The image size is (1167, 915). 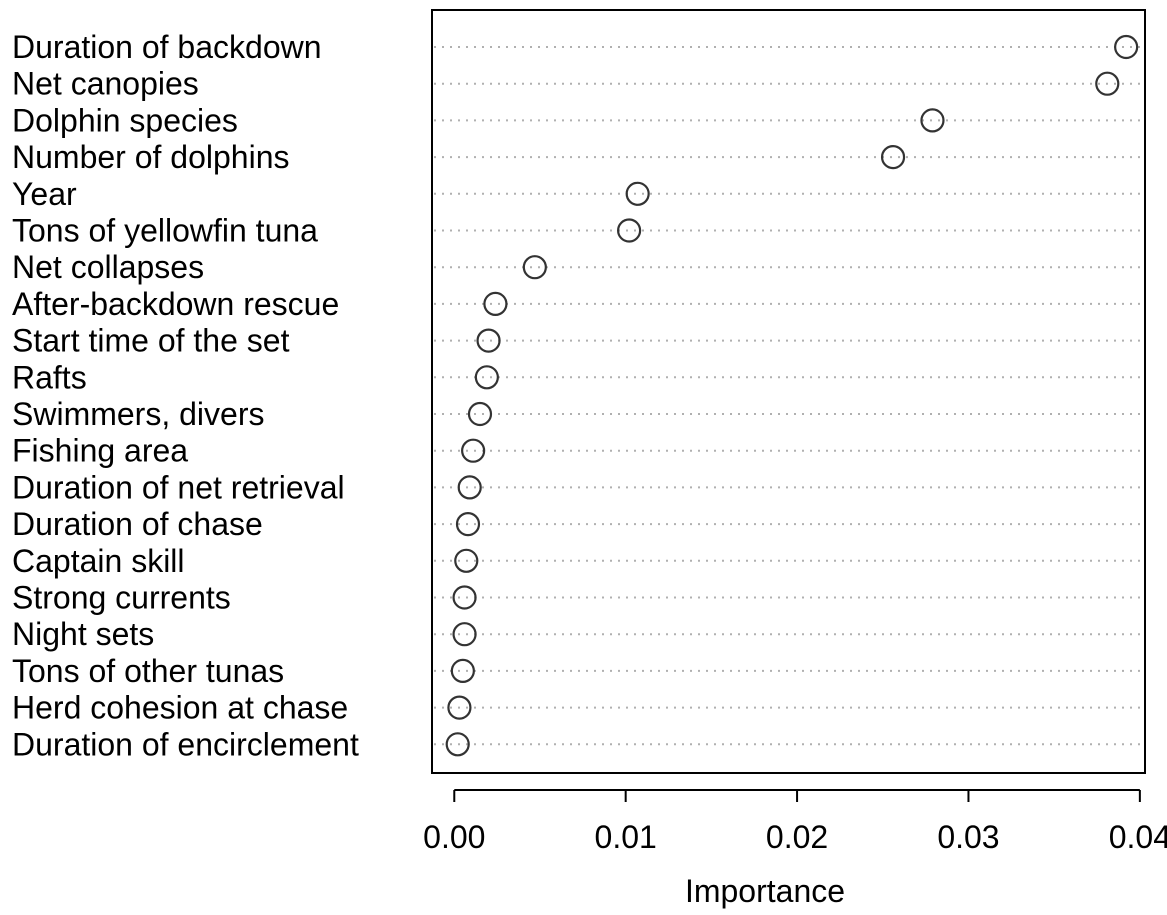 I want to click on category-label: Swimmers, divers, so click(x=138, y=414).